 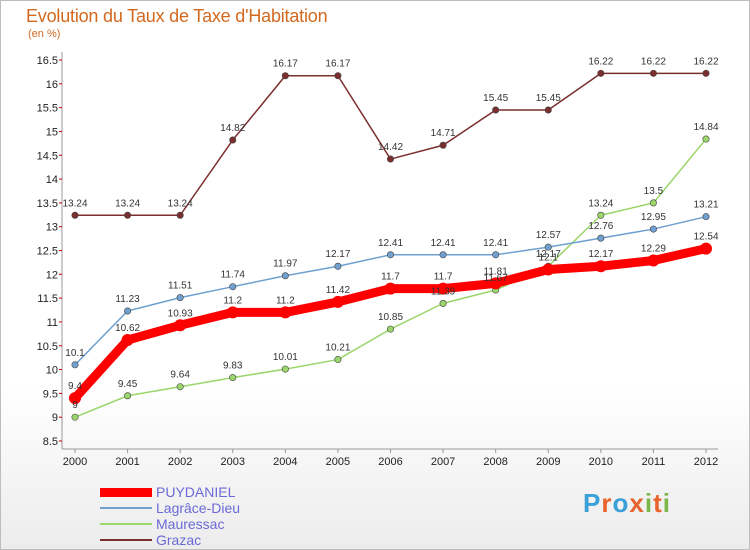 What do you see at coordinates (637, 503) in the screenshot?
I see `logo-letter: x` at bounding box center [637, 503].